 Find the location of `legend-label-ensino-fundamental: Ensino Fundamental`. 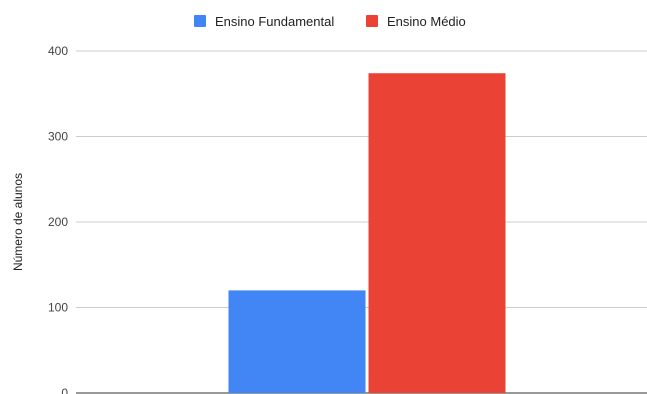

legend-label-ensino-fundamental: Ensino Fundamental is located at coordinates (274, 21).